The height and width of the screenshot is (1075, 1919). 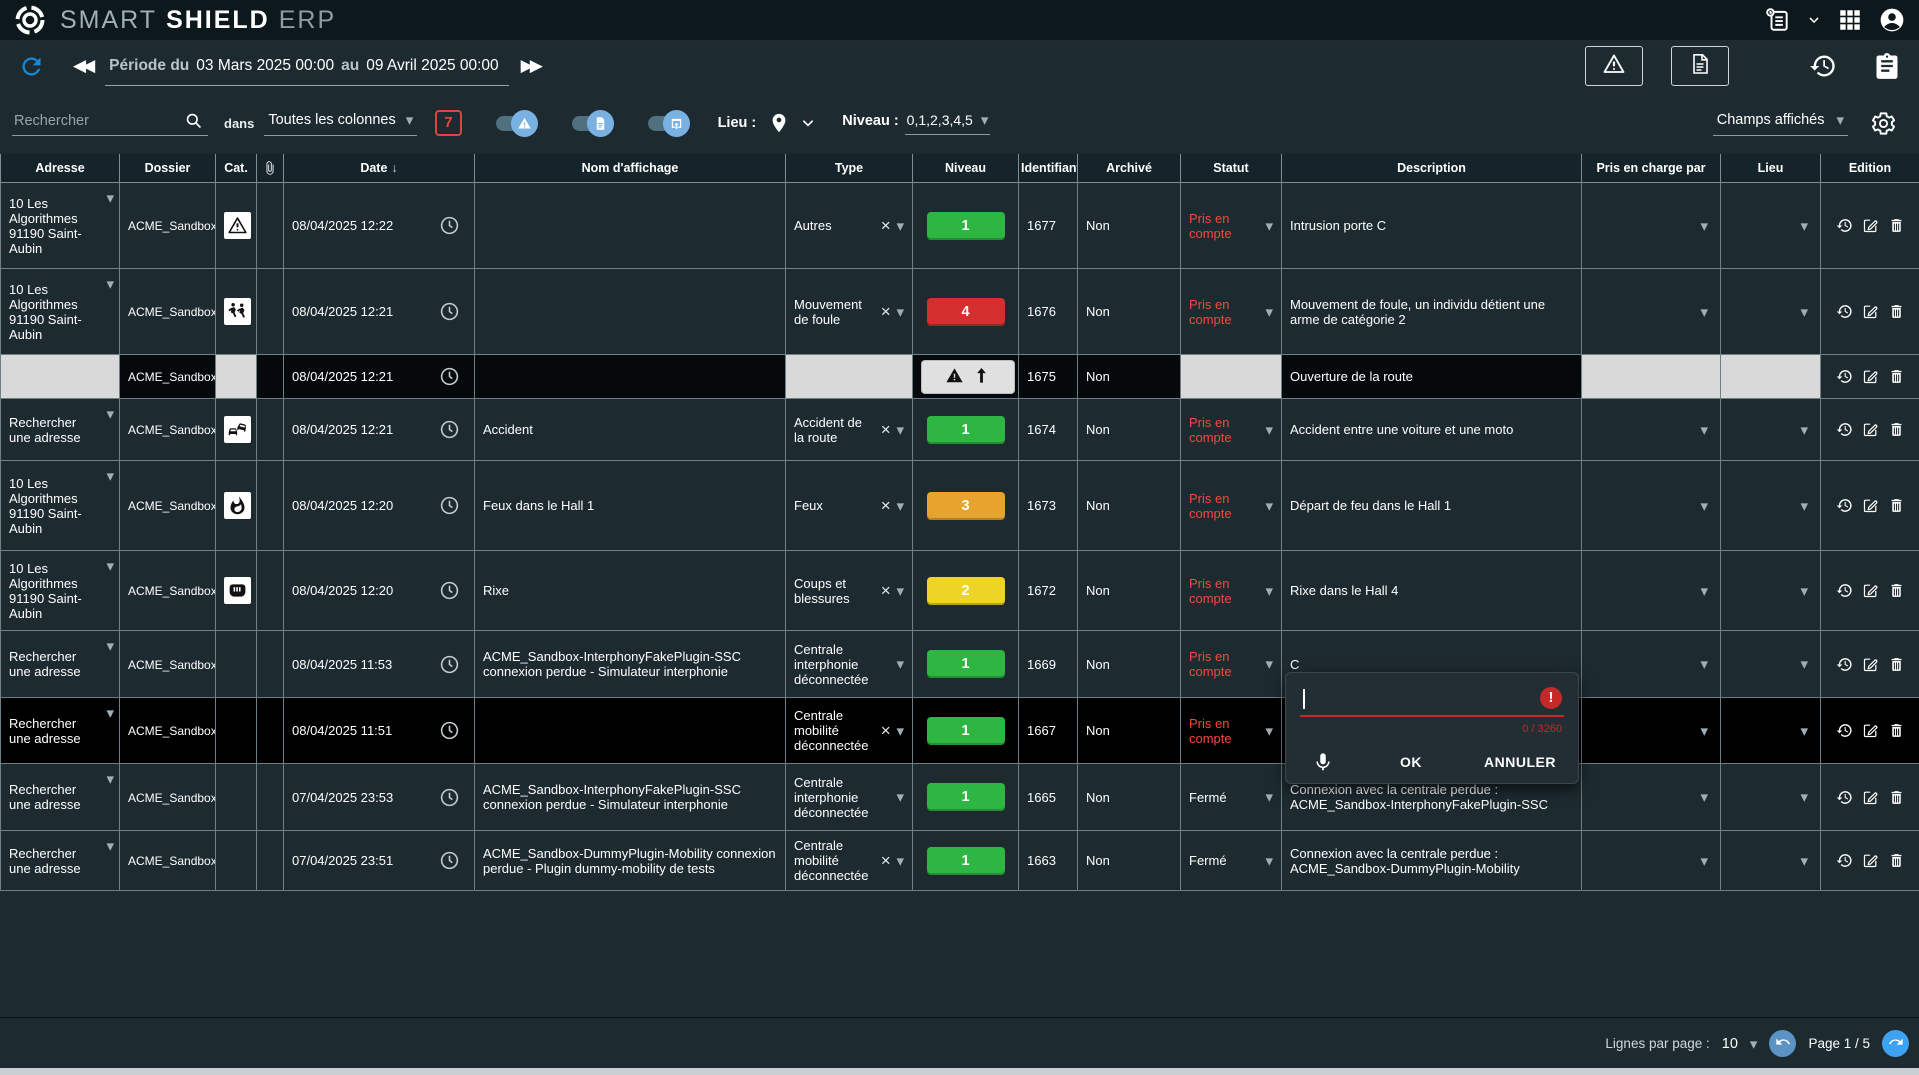 What do you see at coordinates (270, 168) in the screenshot?
I see `col-header-attachment` at bounding box center [270, 168].